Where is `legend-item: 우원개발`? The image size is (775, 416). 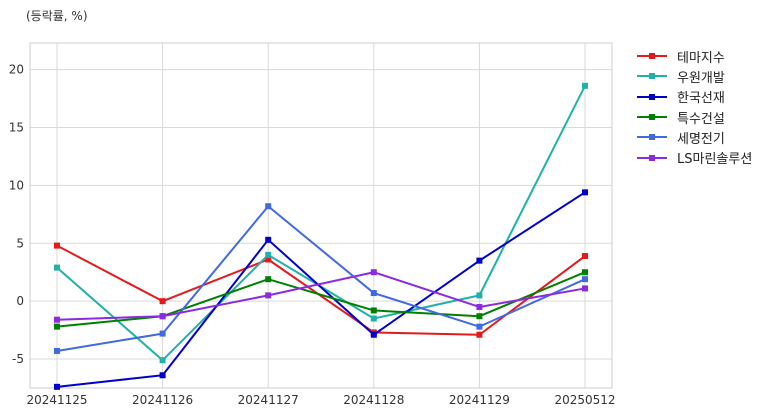 legend-item: 우원개발 is located at coordinates (693, 76).